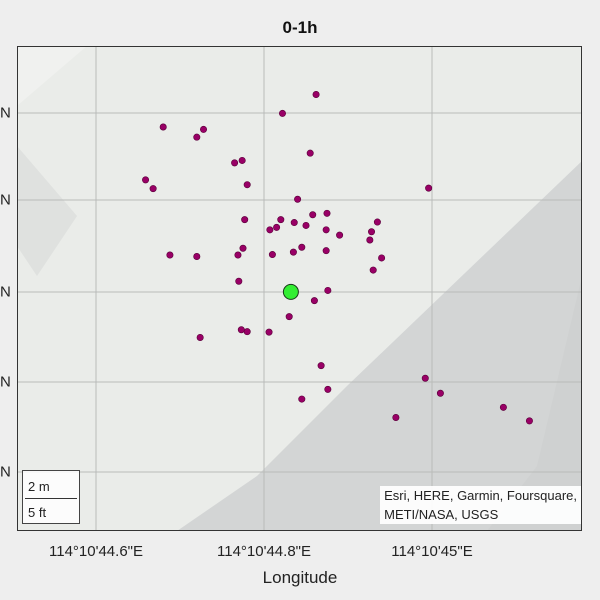 This screenshot has width=600, height=600. Describe the element at coordinates (37, 512) in the screenshot. I see `scale-imperial-label: 5 ft` at that location.